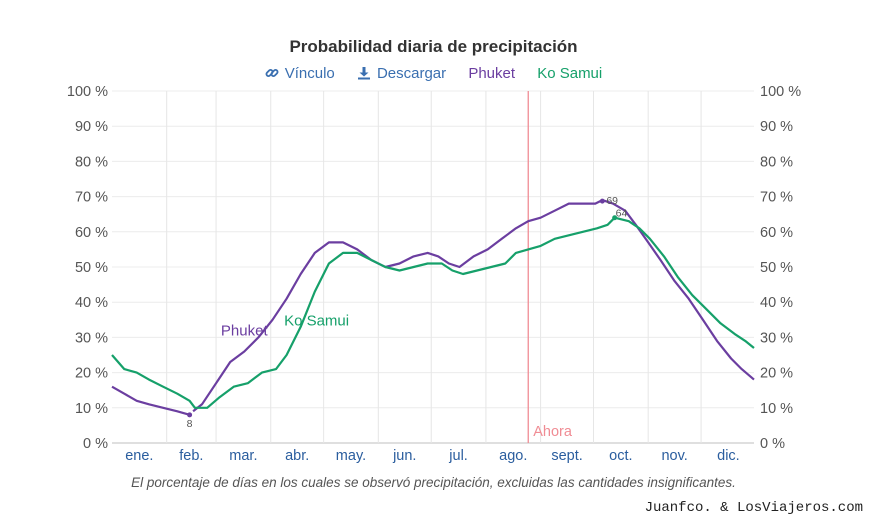  I want to click on link-label: Vínculo, so click(309, 73).